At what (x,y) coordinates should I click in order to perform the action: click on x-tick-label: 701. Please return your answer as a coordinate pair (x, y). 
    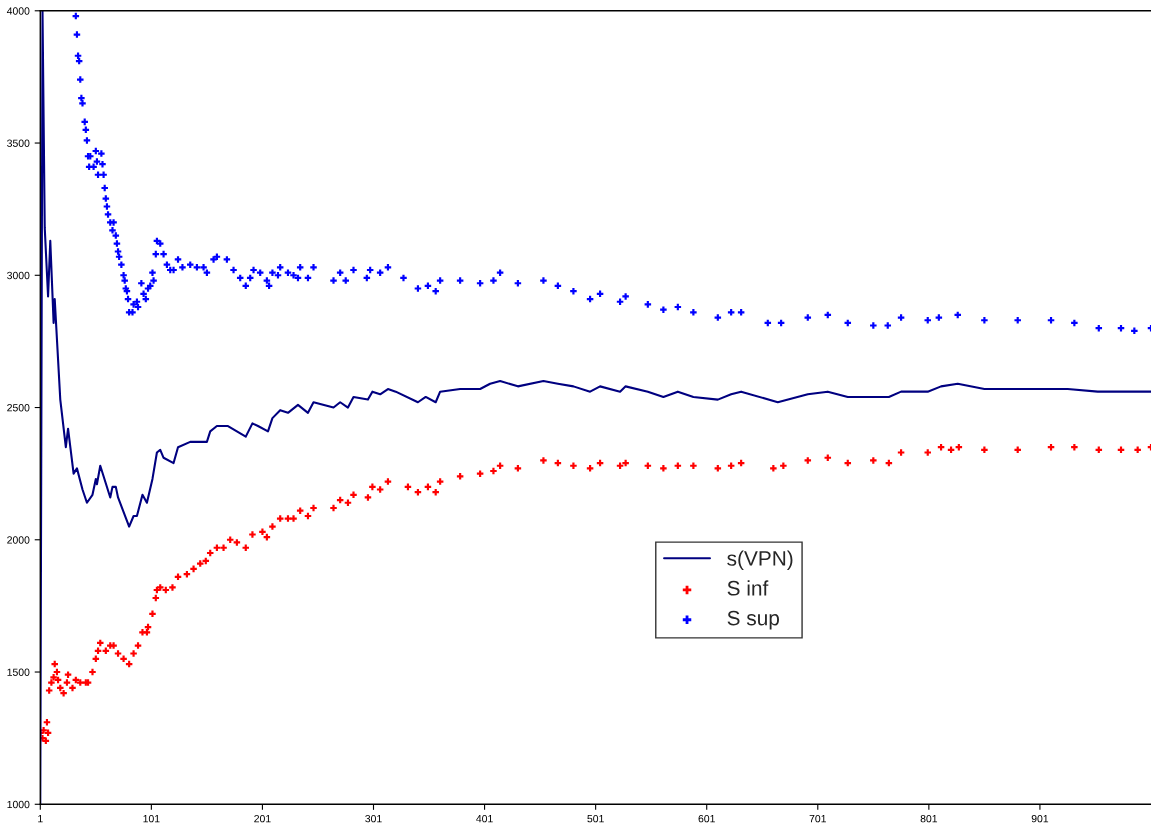
    Looking at the image, I should click on (817, 818).